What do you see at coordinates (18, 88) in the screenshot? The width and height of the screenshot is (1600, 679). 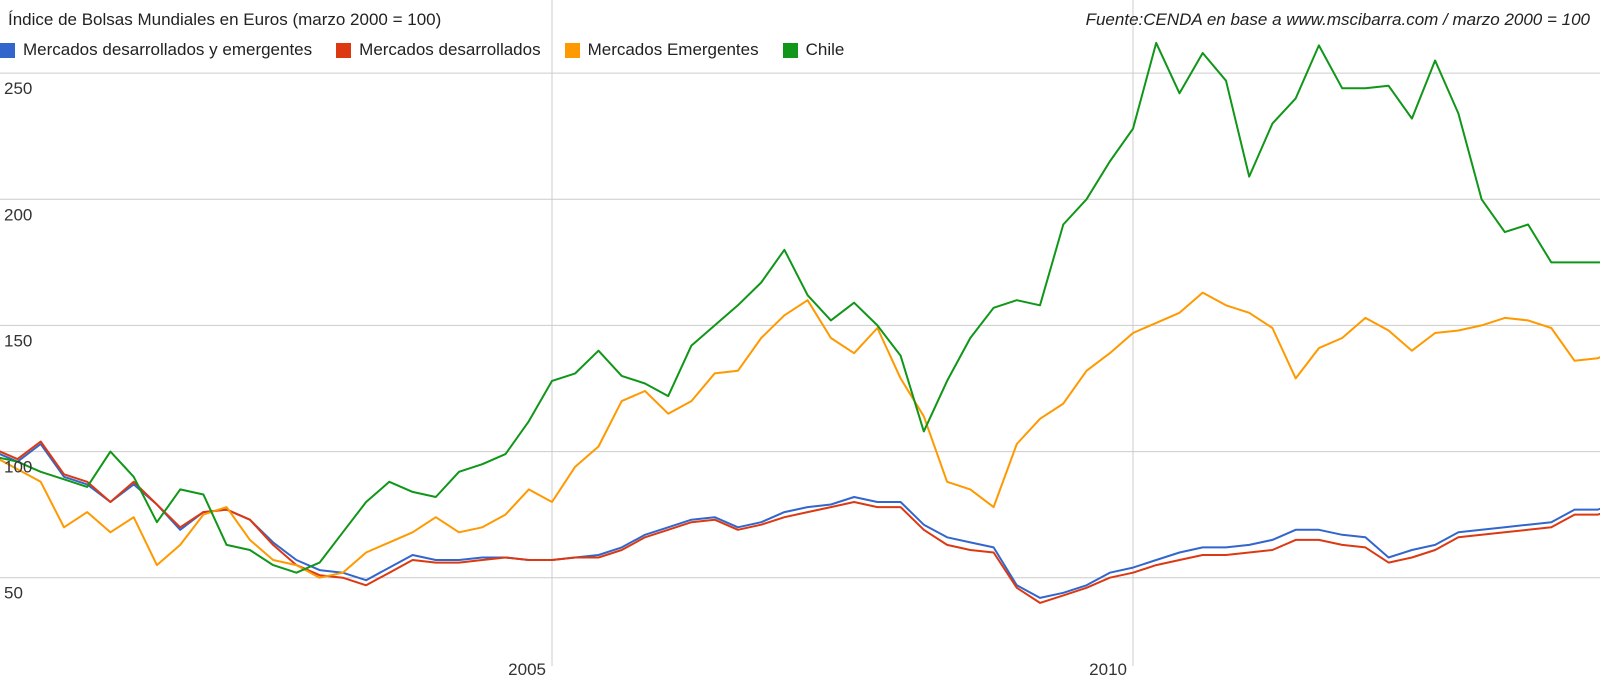 I see `y-tick-label: 250` at bounding box center [18, 88].